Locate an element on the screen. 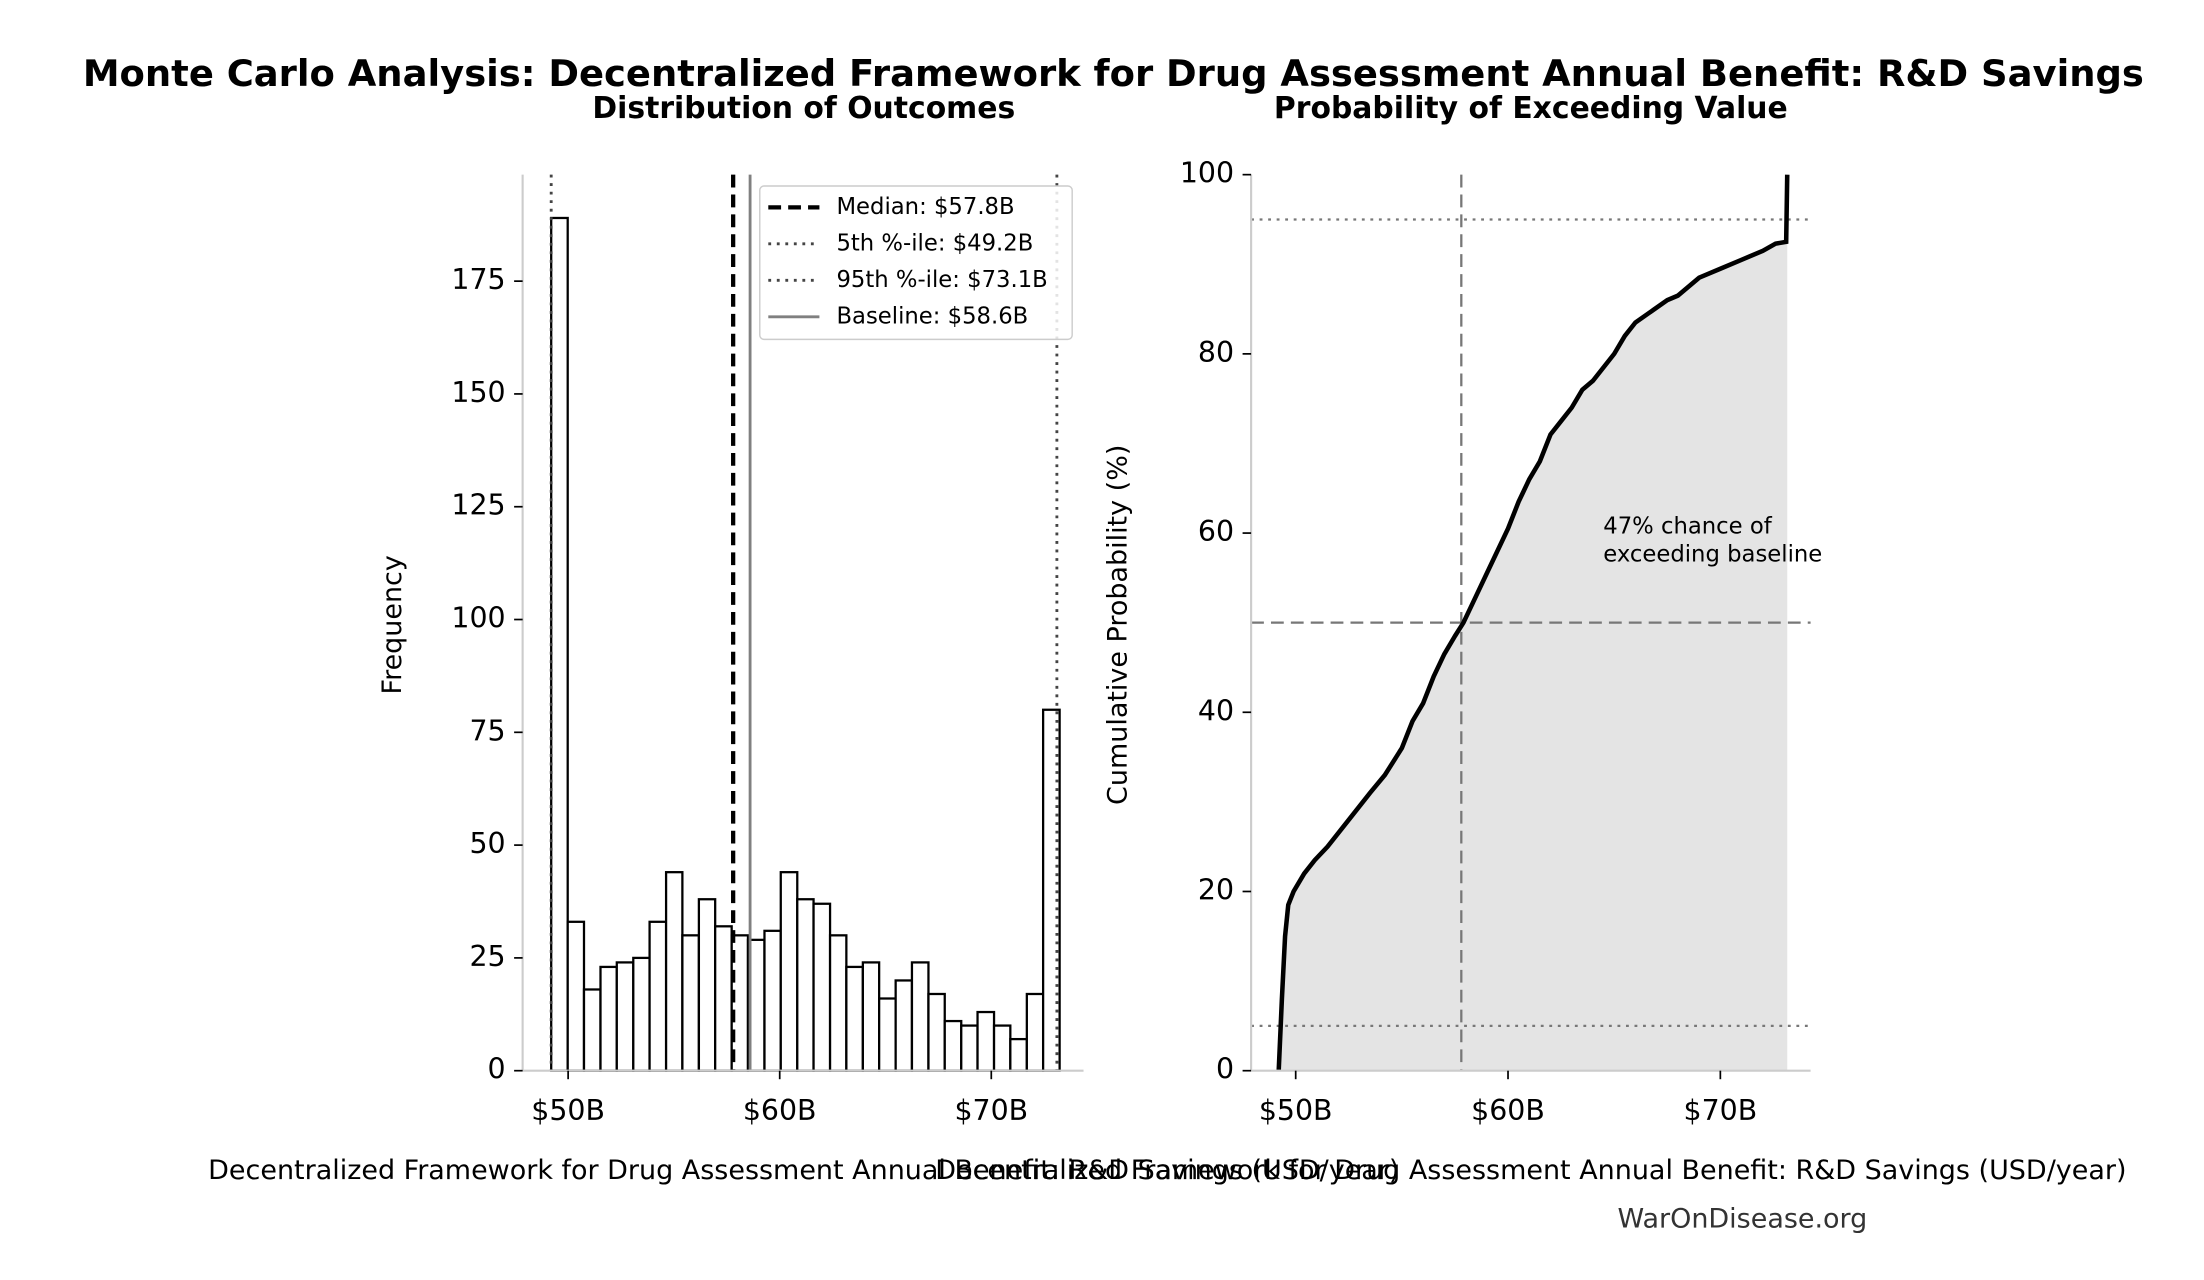  legend-label: 5th %-ile: $49.2B is located at coordinates (934, 243).